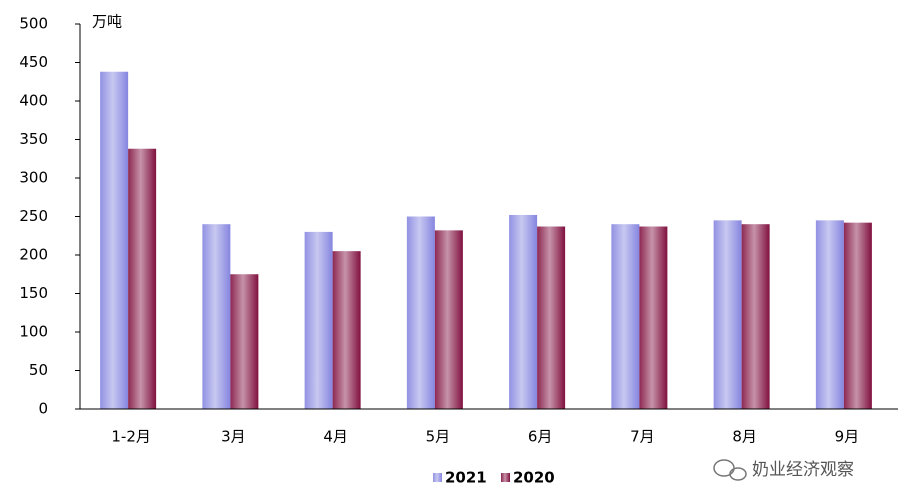 The image size is (908, 497). I want to click on x-tick-label: 3月, so click(233, 437).